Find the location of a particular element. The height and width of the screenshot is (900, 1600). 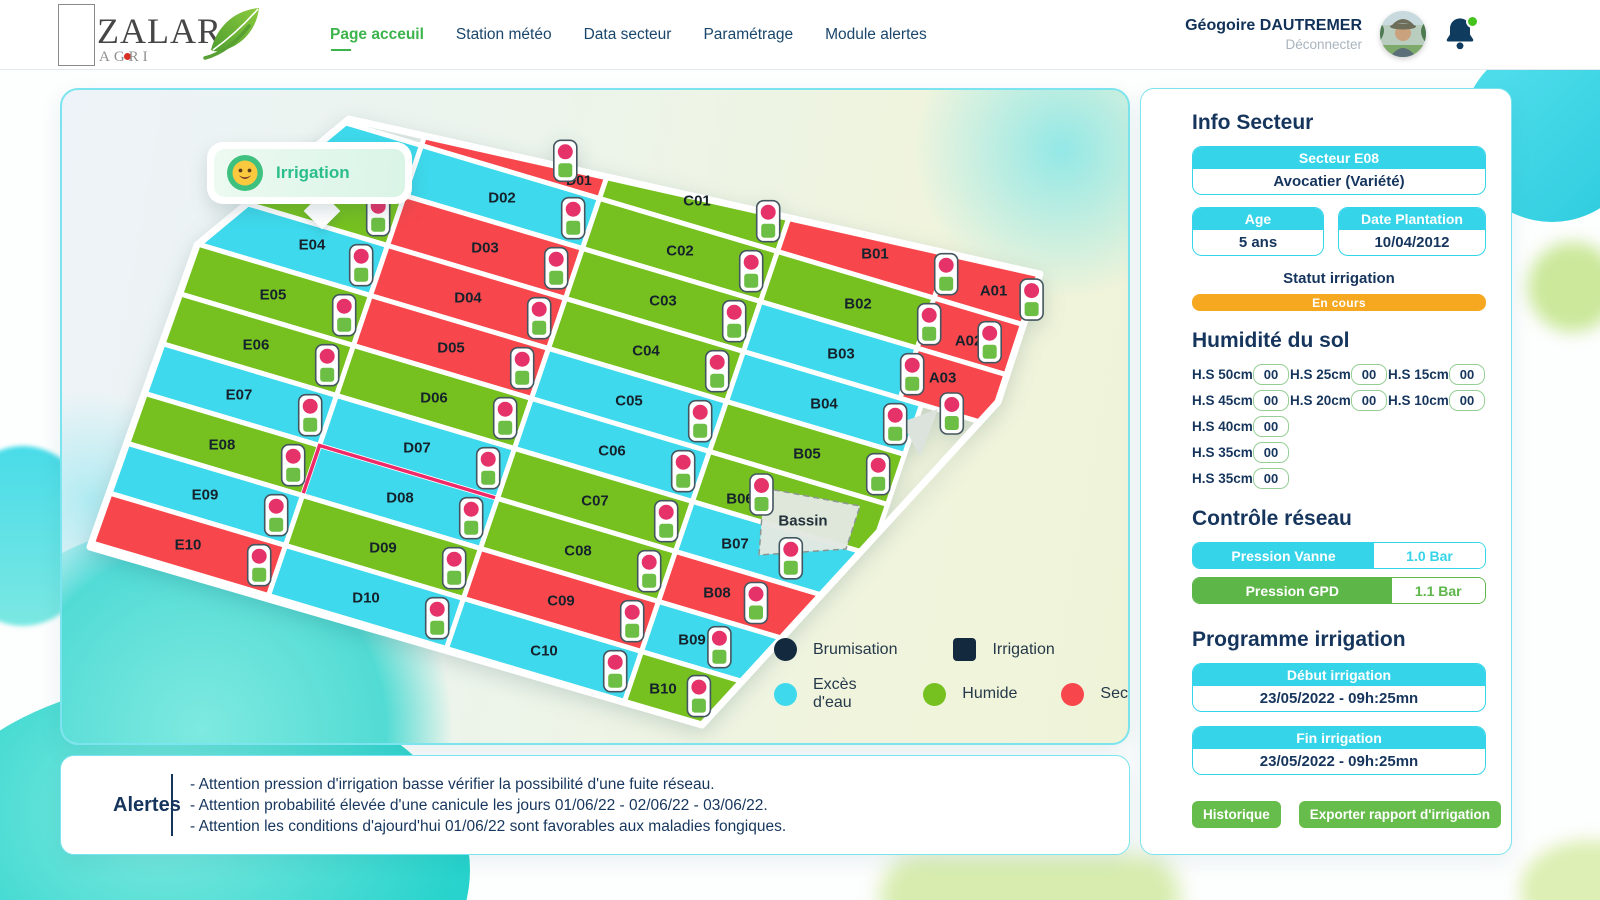

humidity-item: H.S 25cm 00 is located at coordinates (1339, 374).